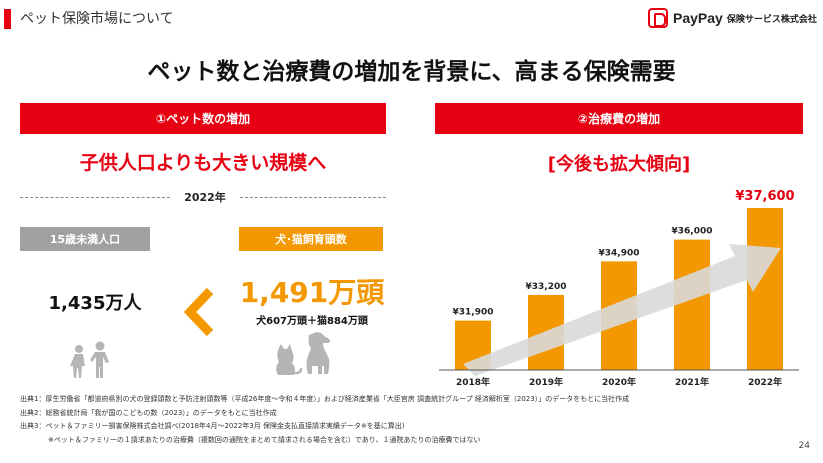  I want to click on page-number: 24, so click(804, 446).